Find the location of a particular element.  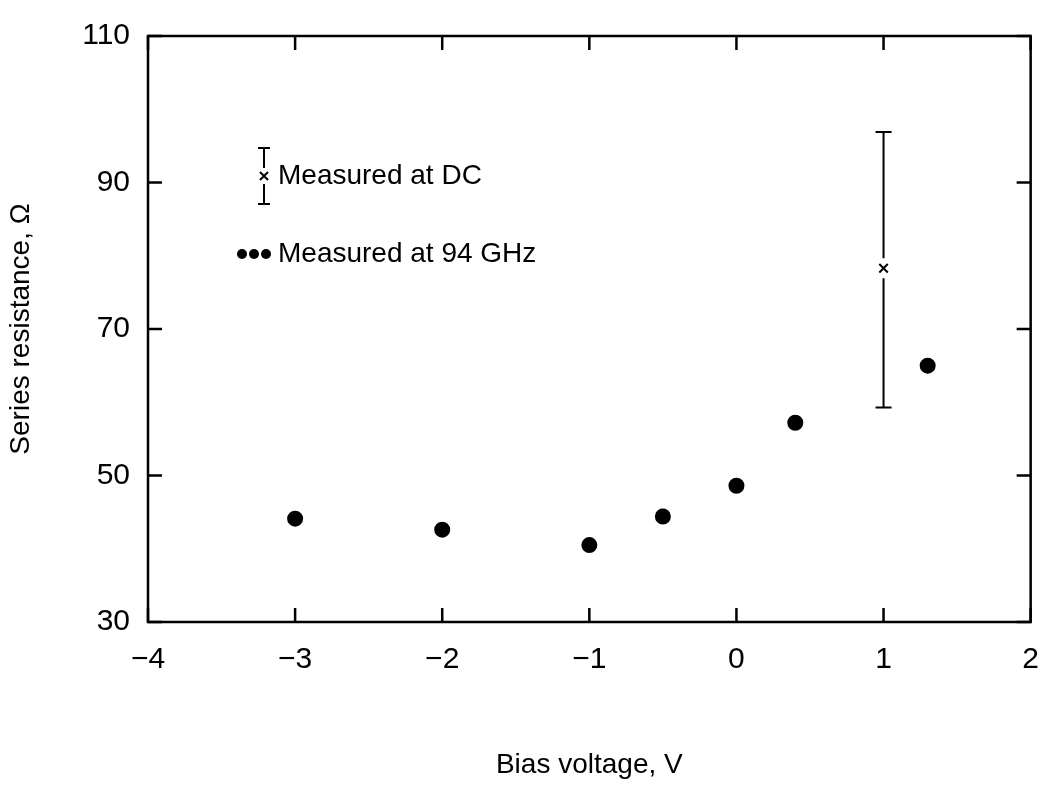

y-tick-label: 50 is located at coordinates (113, 473).